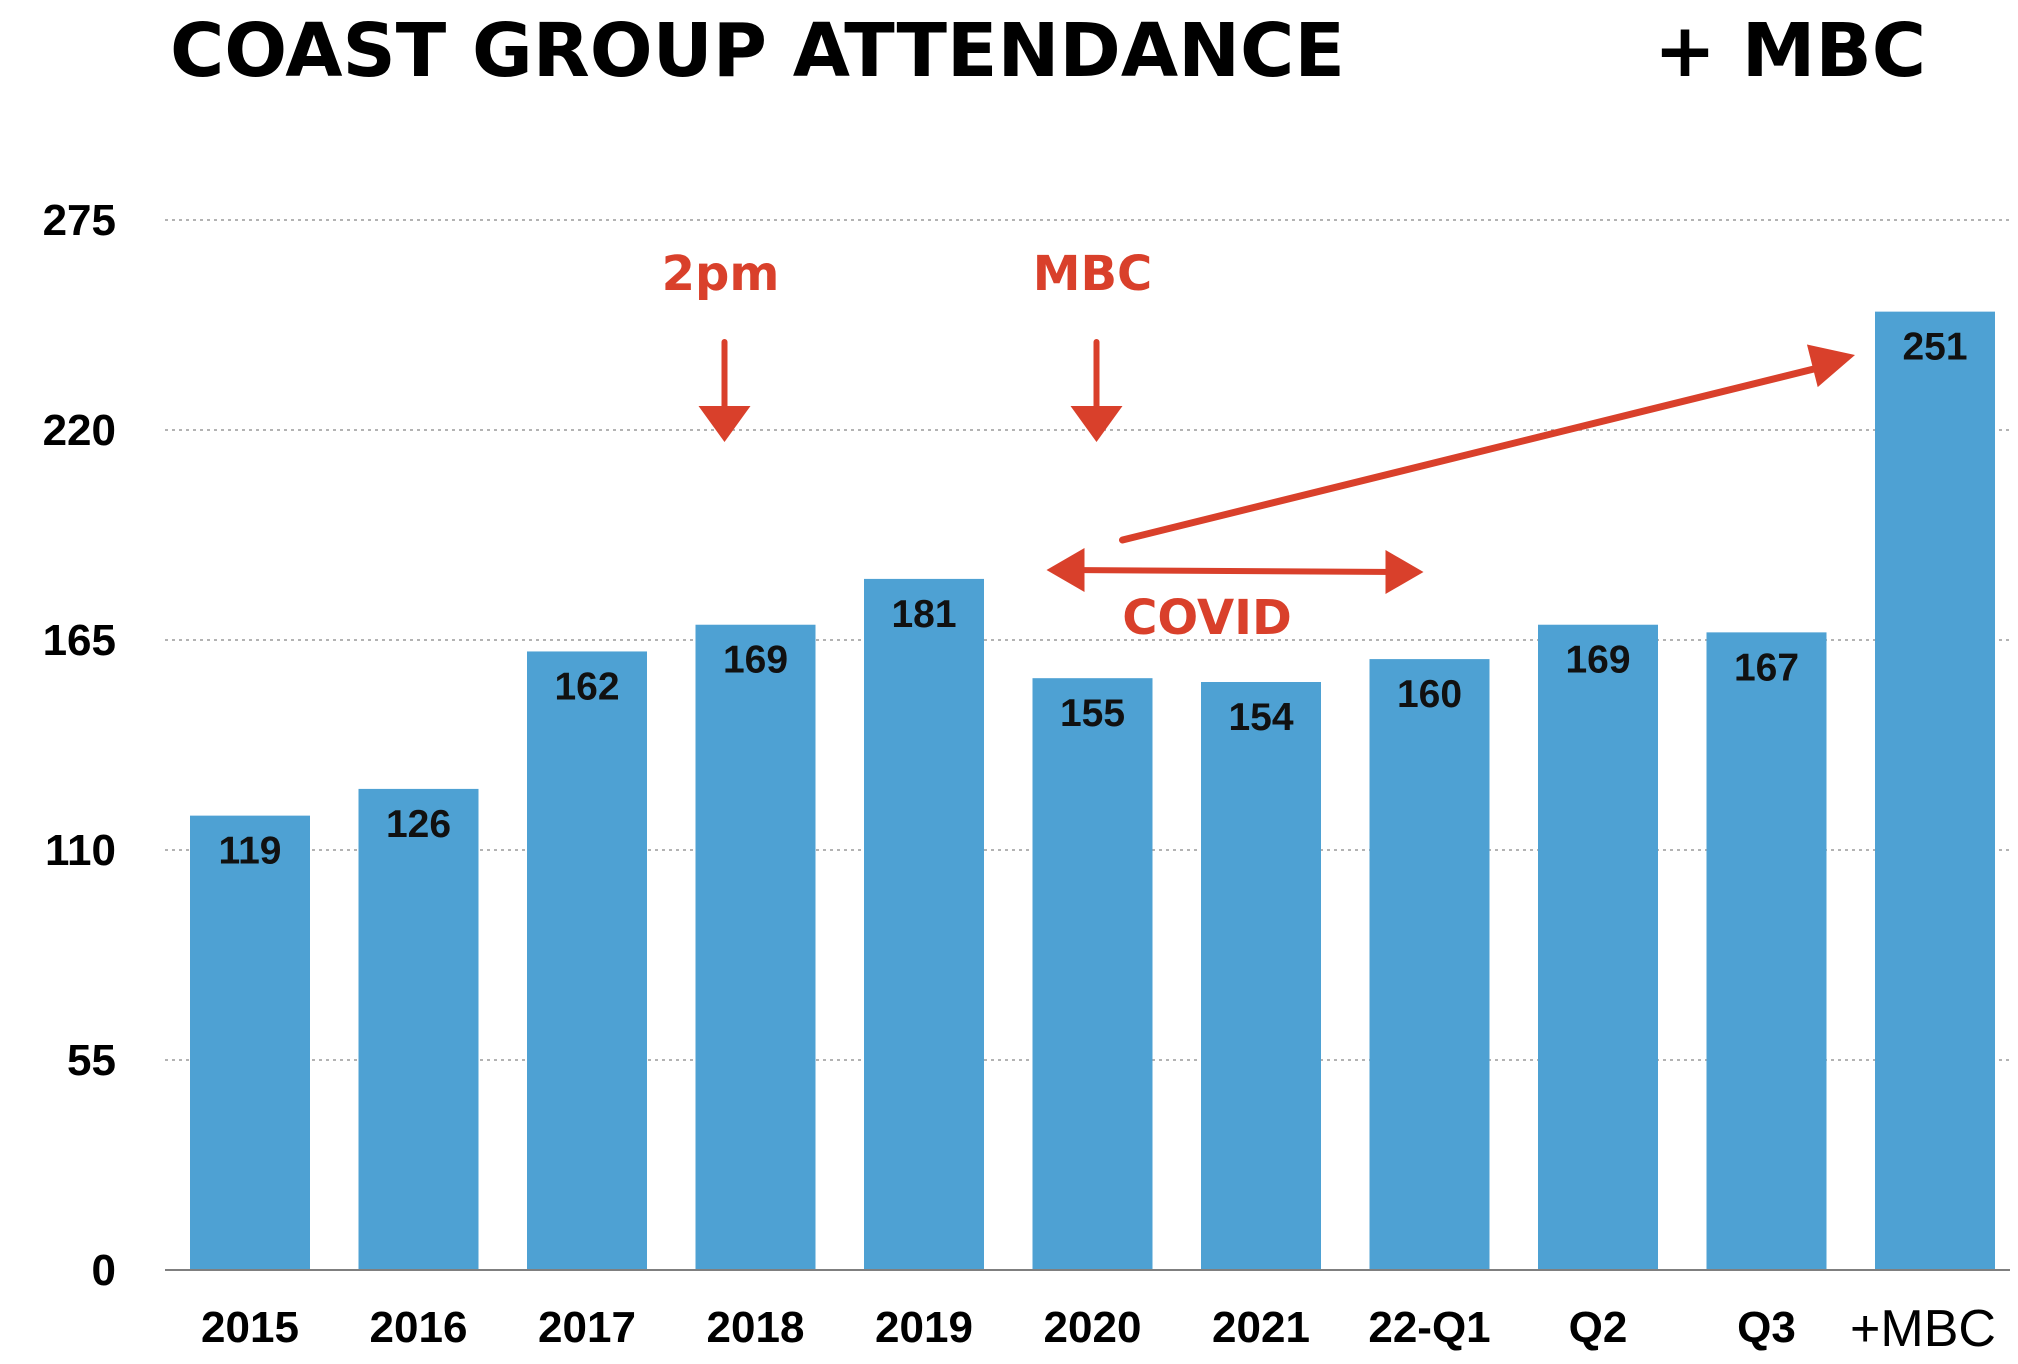 This screenshot has width=2018, height=1364. Describe the element at coordinates (1261, 1327) in the screenshot. I see `x-tick-label: 2021` at that location.